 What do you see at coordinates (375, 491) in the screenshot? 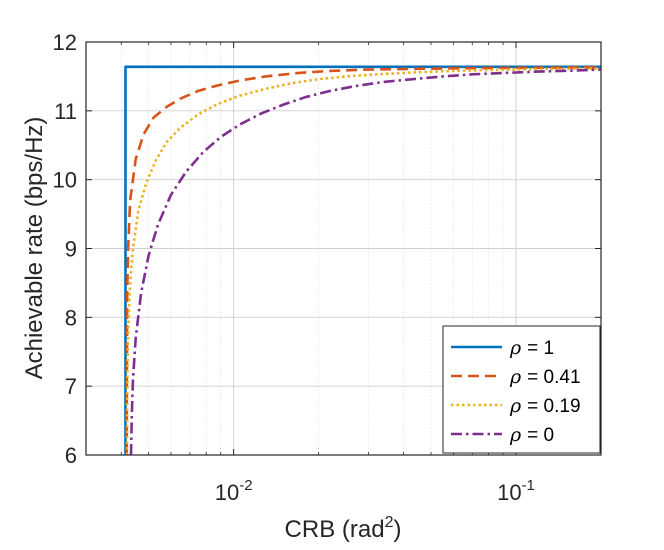
I see `x-tick-labels: 10⁻² 10⁻¹` at bounding box center [375, 491].